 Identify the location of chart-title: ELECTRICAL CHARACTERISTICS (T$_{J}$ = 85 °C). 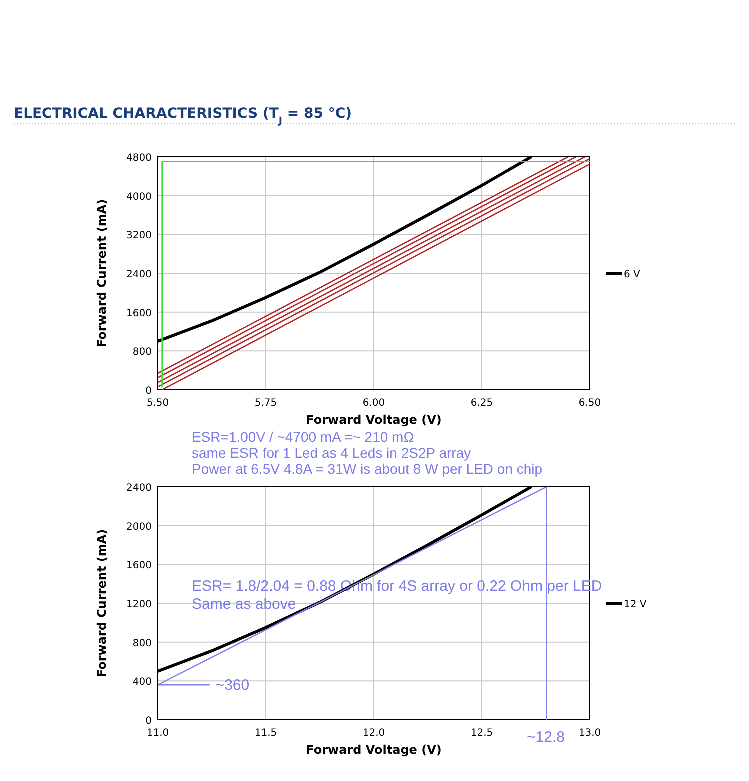
(183, 116).